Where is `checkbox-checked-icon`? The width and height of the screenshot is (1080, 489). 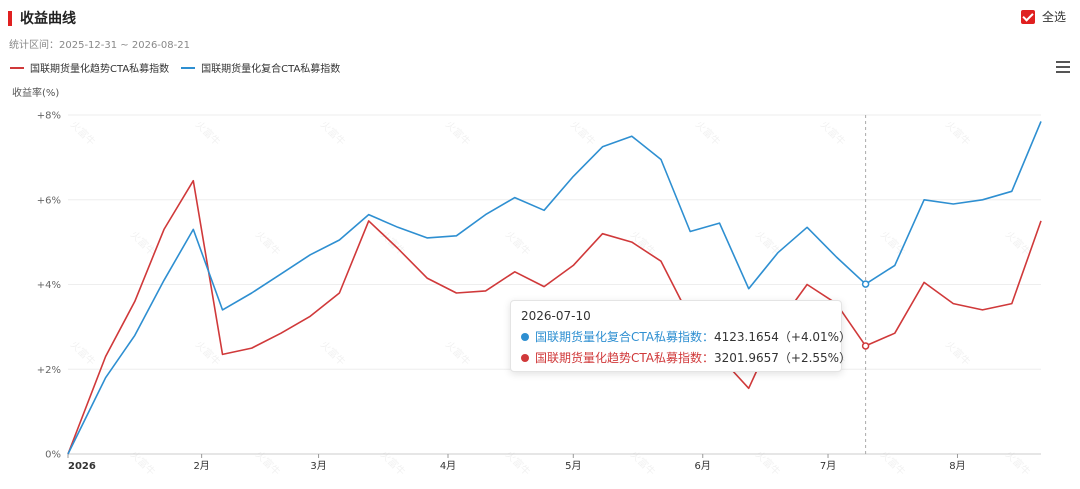 checkbox-checked-icon is located at coordinates (1027, 16).